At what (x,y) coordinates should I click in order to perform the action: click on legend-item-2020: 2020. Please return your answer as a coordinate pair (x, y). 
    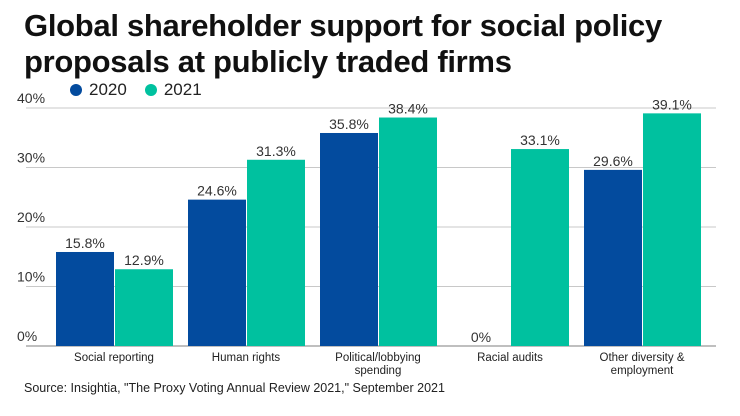
    Looking at the image, I should click on (98, 90).